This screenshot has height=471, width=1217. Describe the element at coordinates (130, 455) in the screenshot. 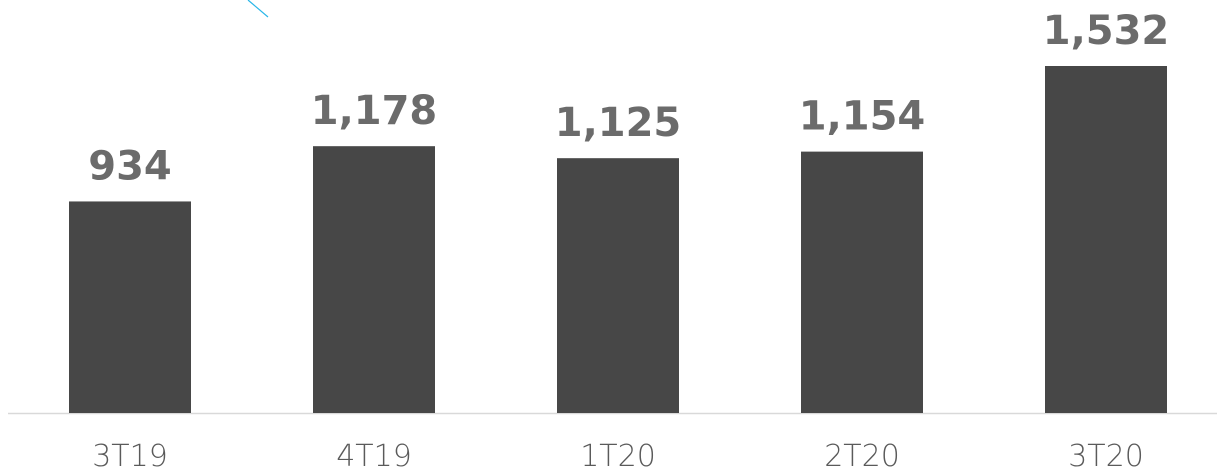

I see `x-tick-label: 3T19` at that location.